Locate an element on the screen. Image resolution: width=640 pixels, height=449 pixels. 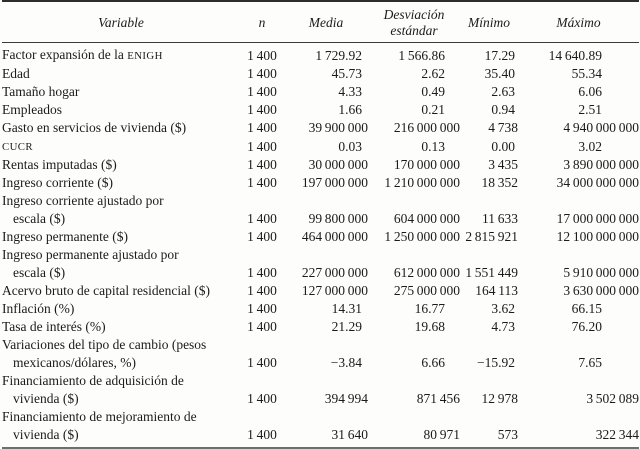
variable-label-text: Rentas imputadas ($) is located at coordinates (59, 164).